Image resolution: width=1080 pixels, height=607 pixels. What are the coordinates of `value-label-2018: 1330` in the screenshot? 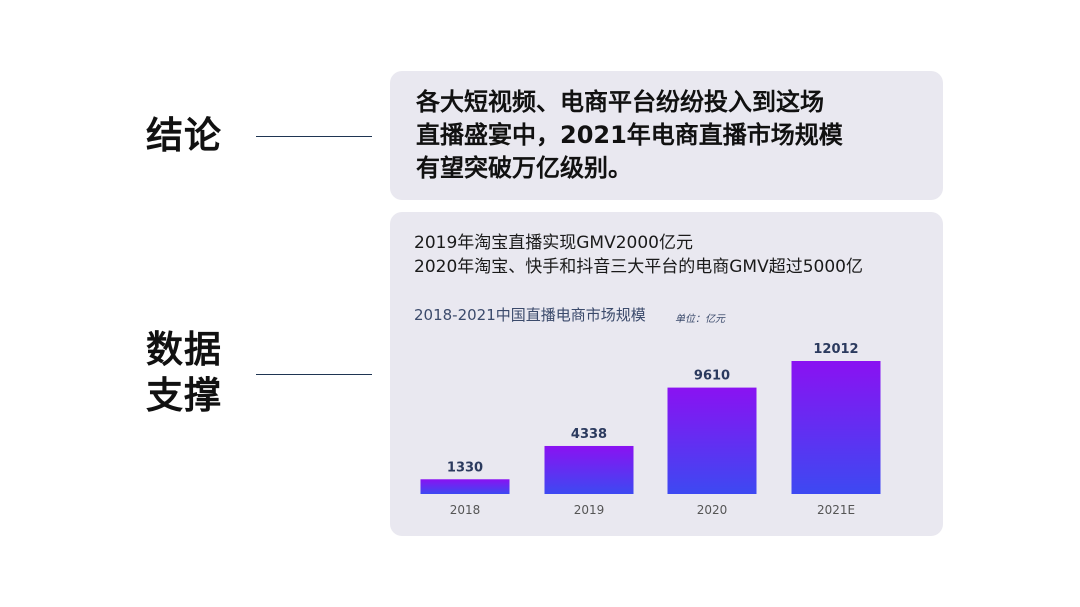 It's located at (465, 467).